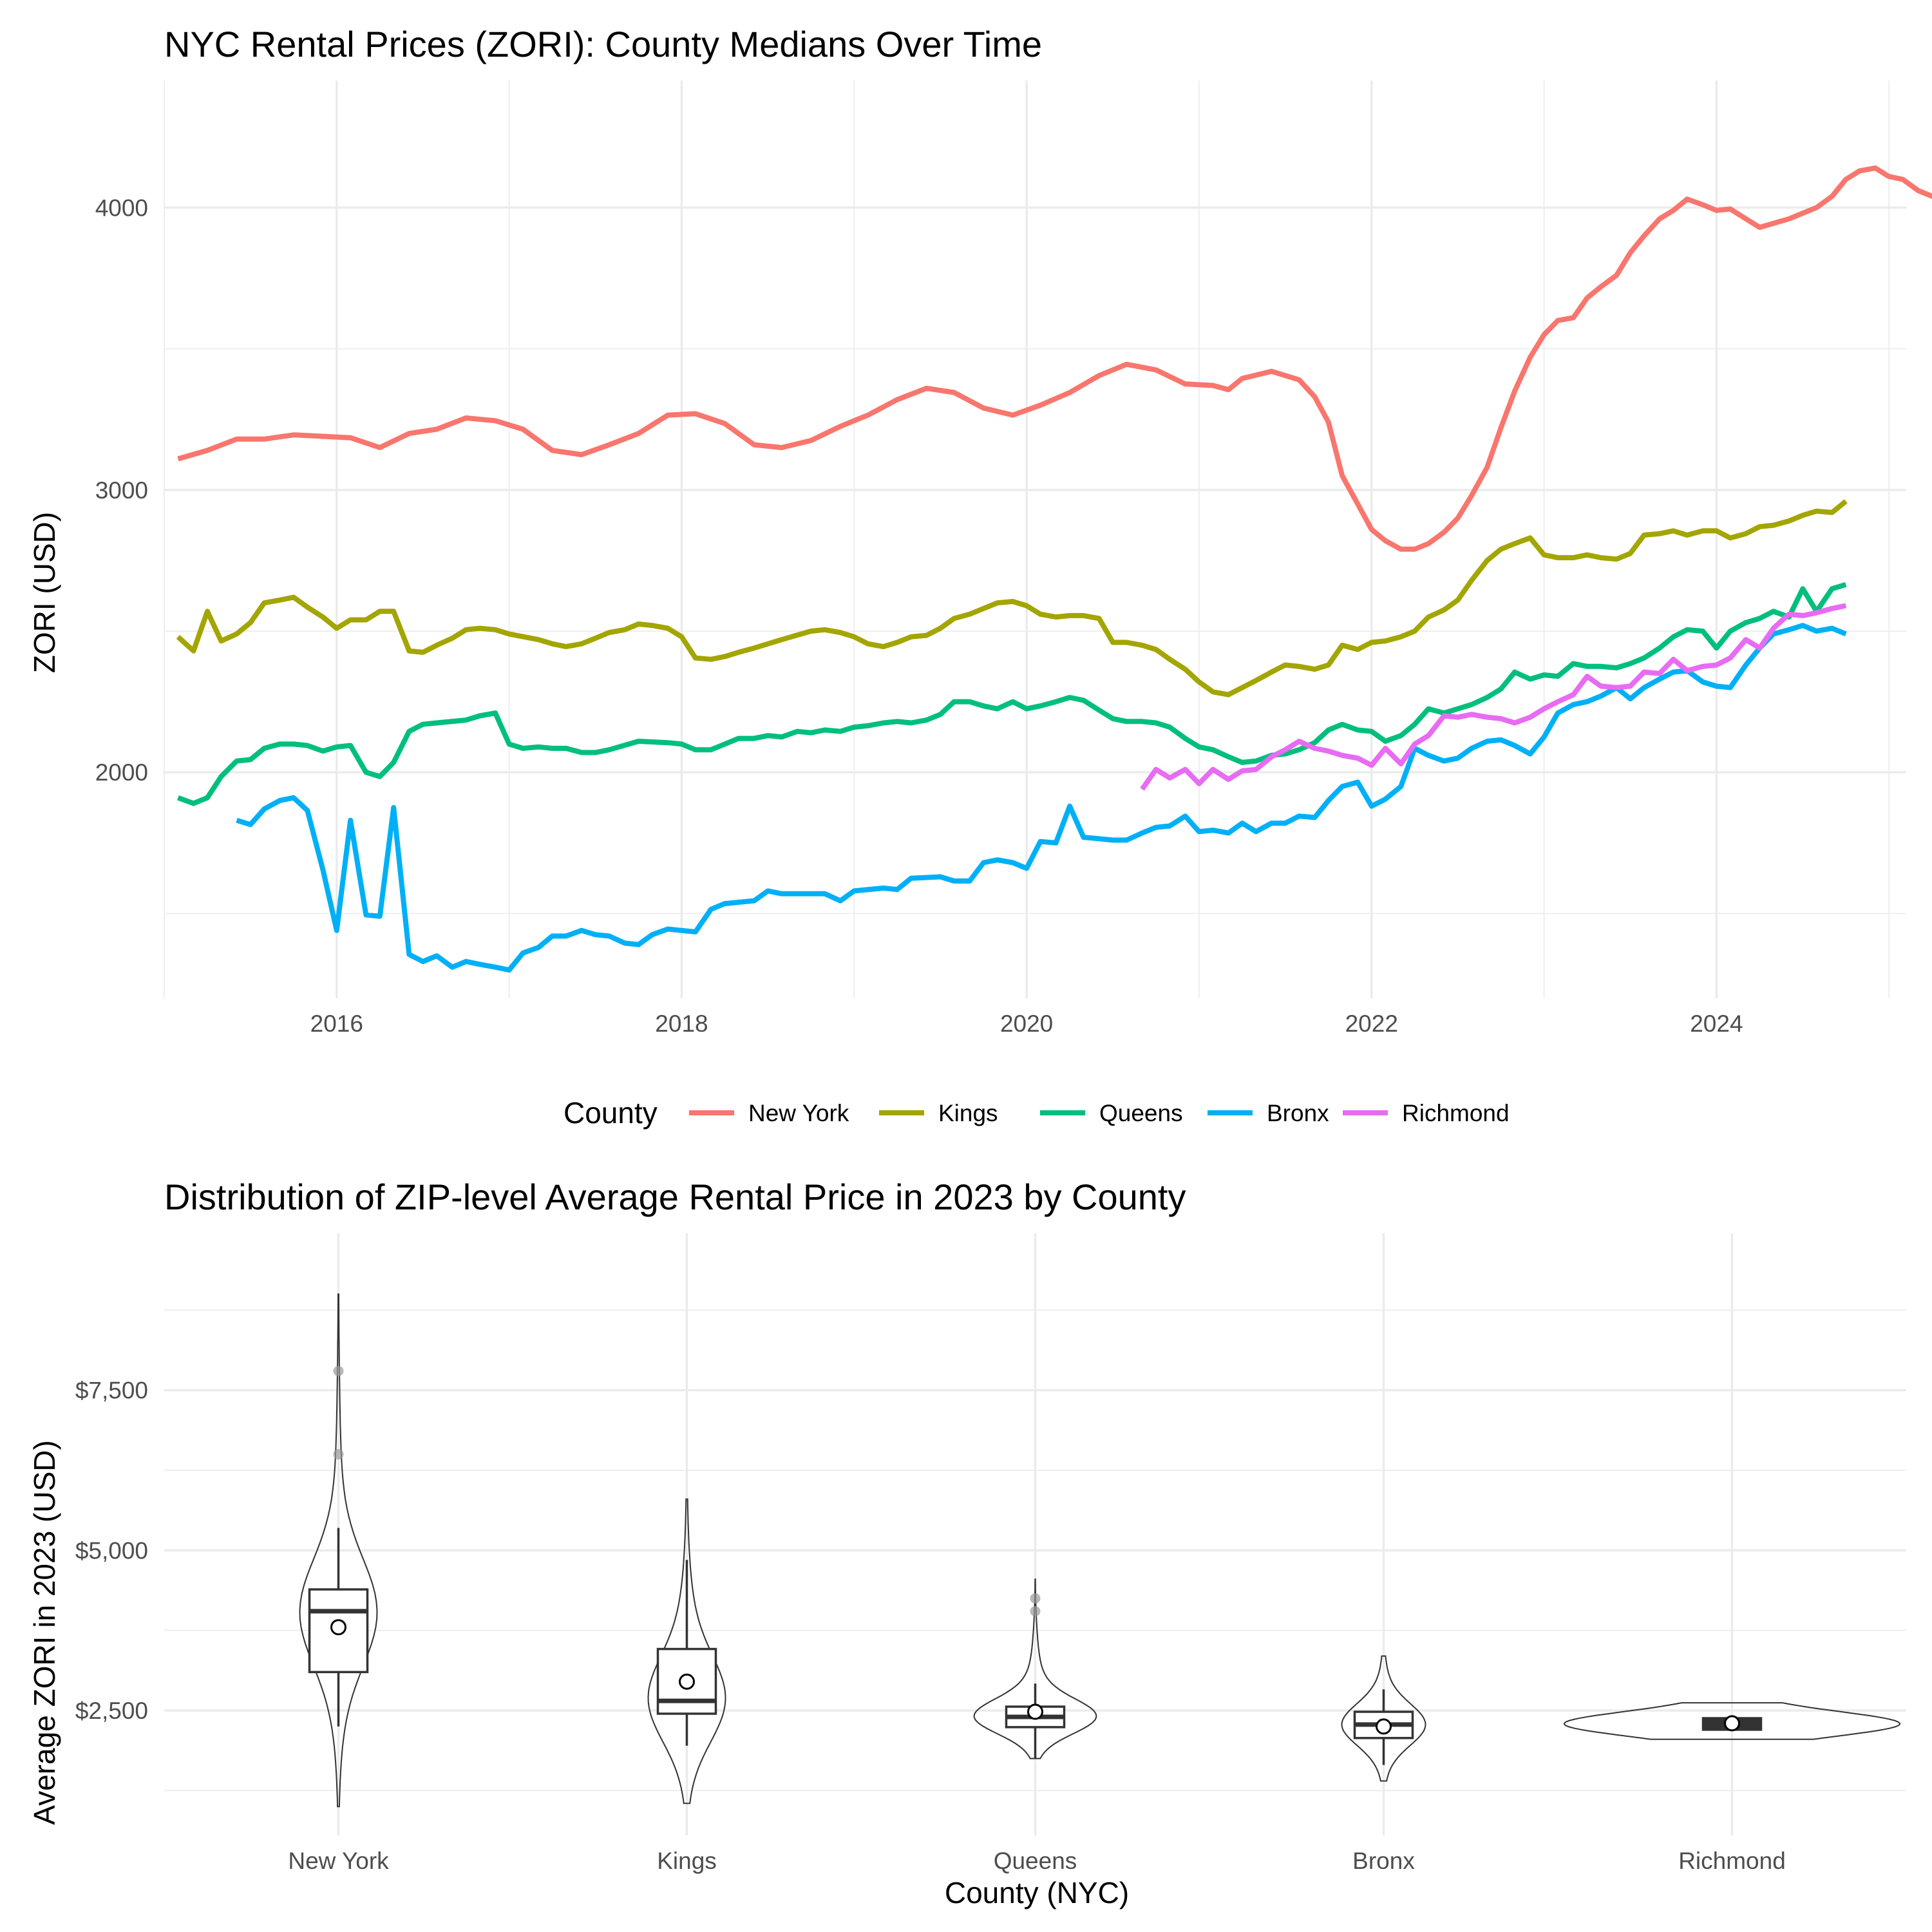 The image size is (1932, 1932). What do you see at coordinates (1035, 1711) in the screenshot?
I see `mean-point-queens` at bounding box center [1035, 1711].